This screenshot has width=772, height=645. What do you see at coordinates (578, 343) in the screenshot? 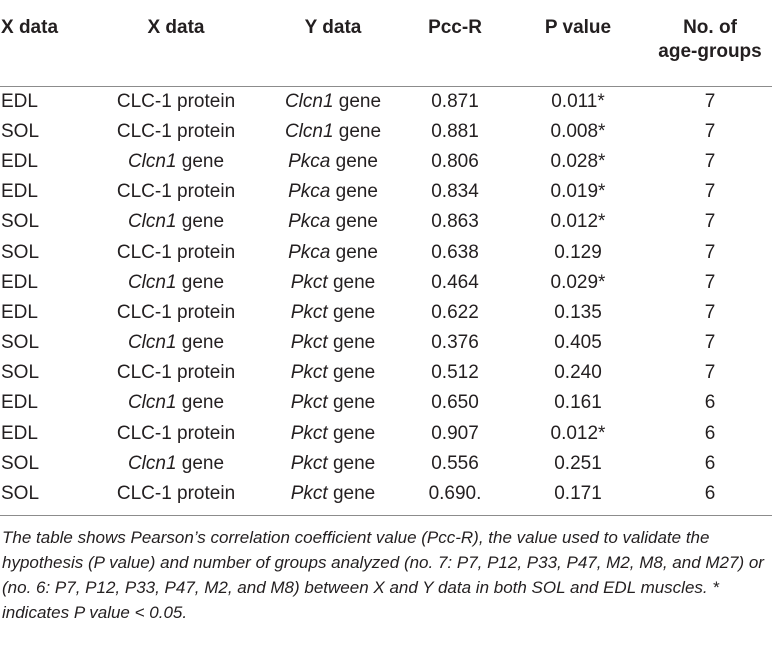
I see `cell-p-value: 0.405` at bounding box center [578, 343].